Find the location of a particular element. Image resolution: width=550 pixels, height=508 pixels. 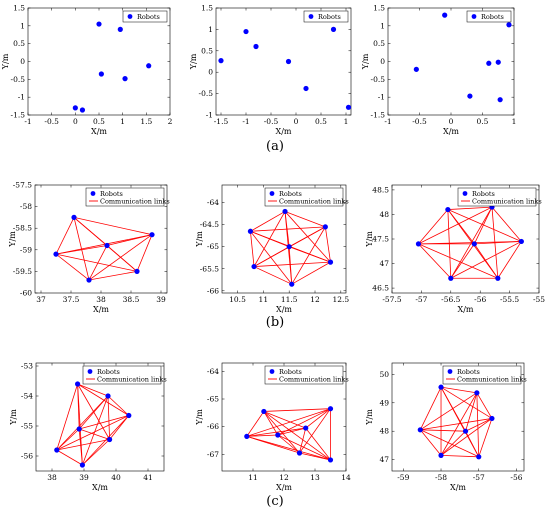

panel-label-c: (c) is located at coordinates (274, 501).